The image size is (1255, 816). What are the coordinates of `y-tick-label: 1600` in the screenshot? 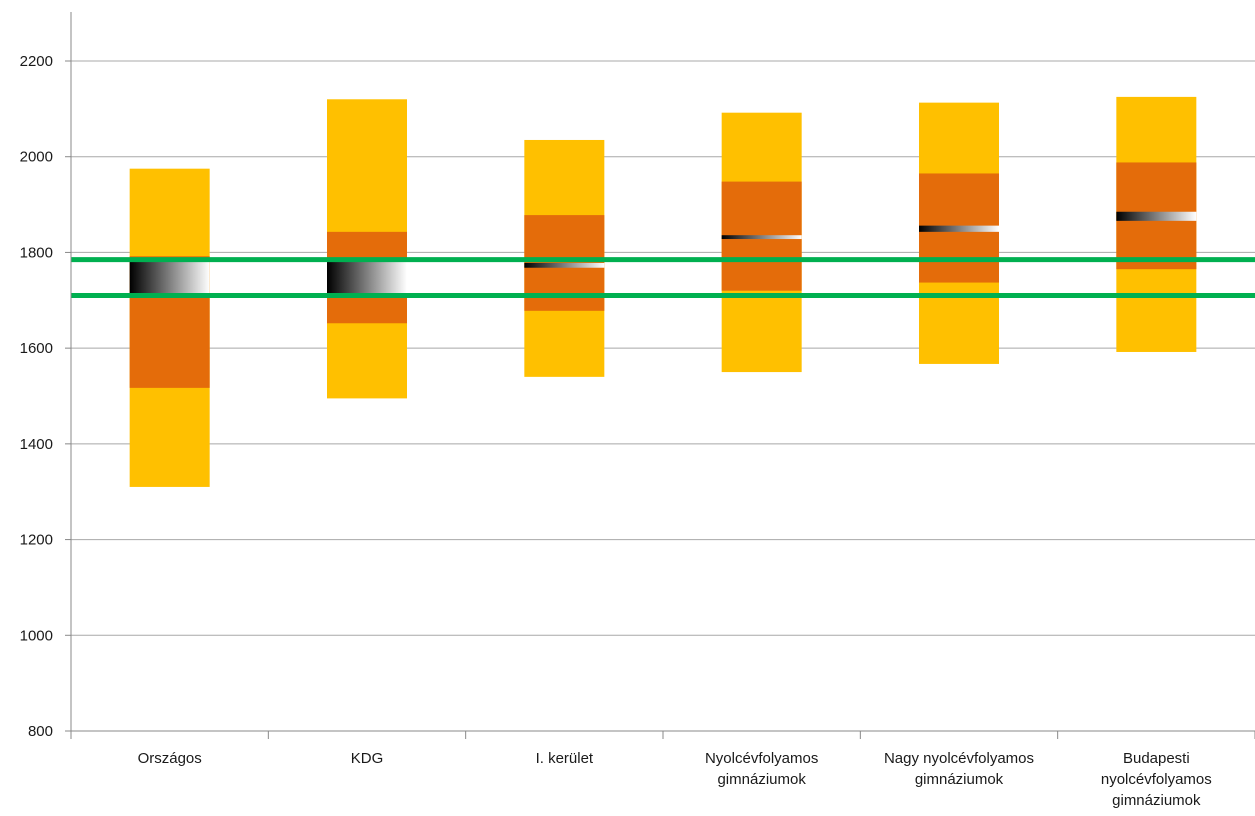 It's located at (36, 348).